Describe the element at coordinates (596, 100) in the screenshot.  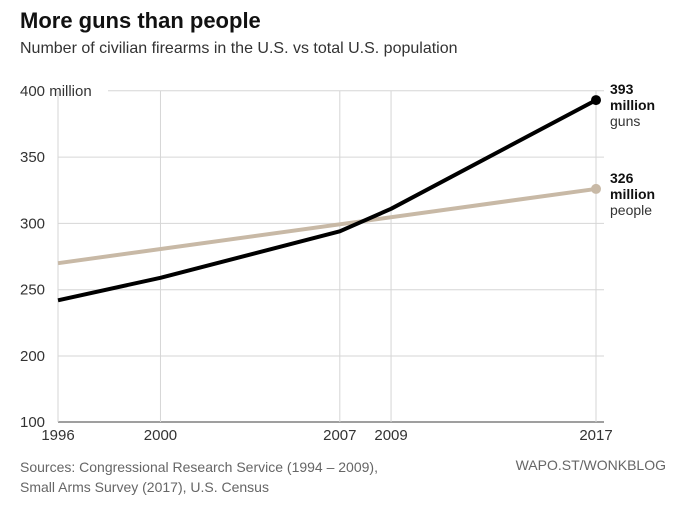
I see `series-endpoint-guns` at that location.